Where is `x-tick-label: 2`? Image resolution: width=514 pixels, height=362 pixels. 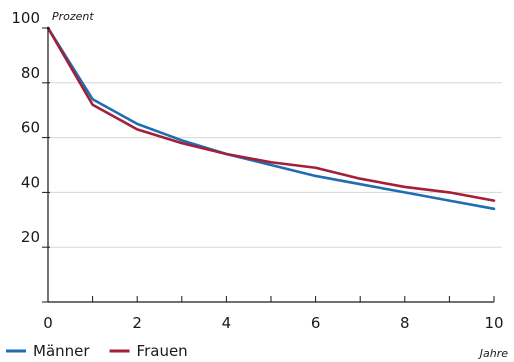
x-tick-label: 2 is located at coordinates (137, 323).